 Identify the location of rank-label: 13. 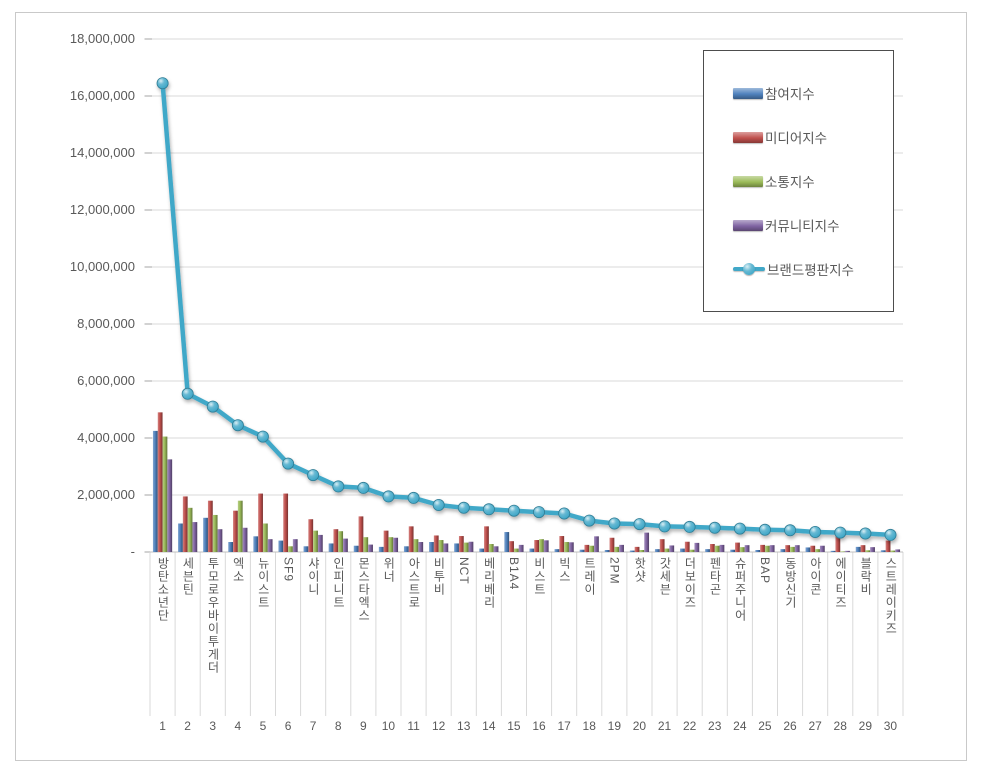
(464, 726).